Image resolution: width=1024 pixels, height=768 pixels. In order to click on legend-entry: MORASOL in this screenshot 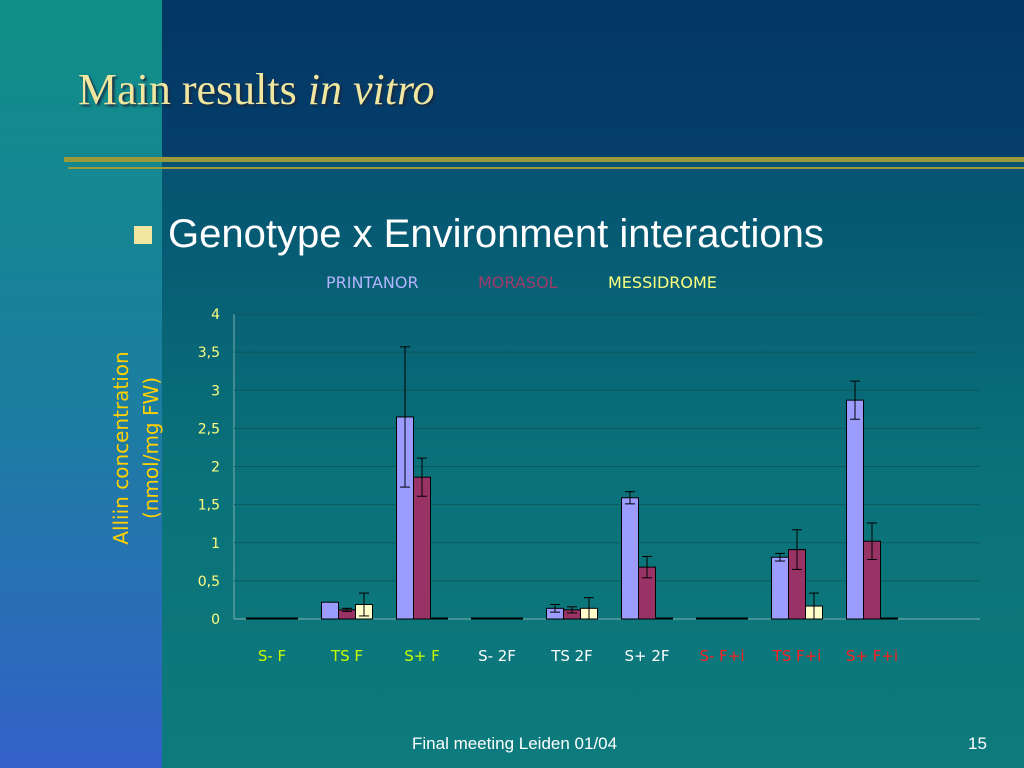, I will do `click(518, 282)`.